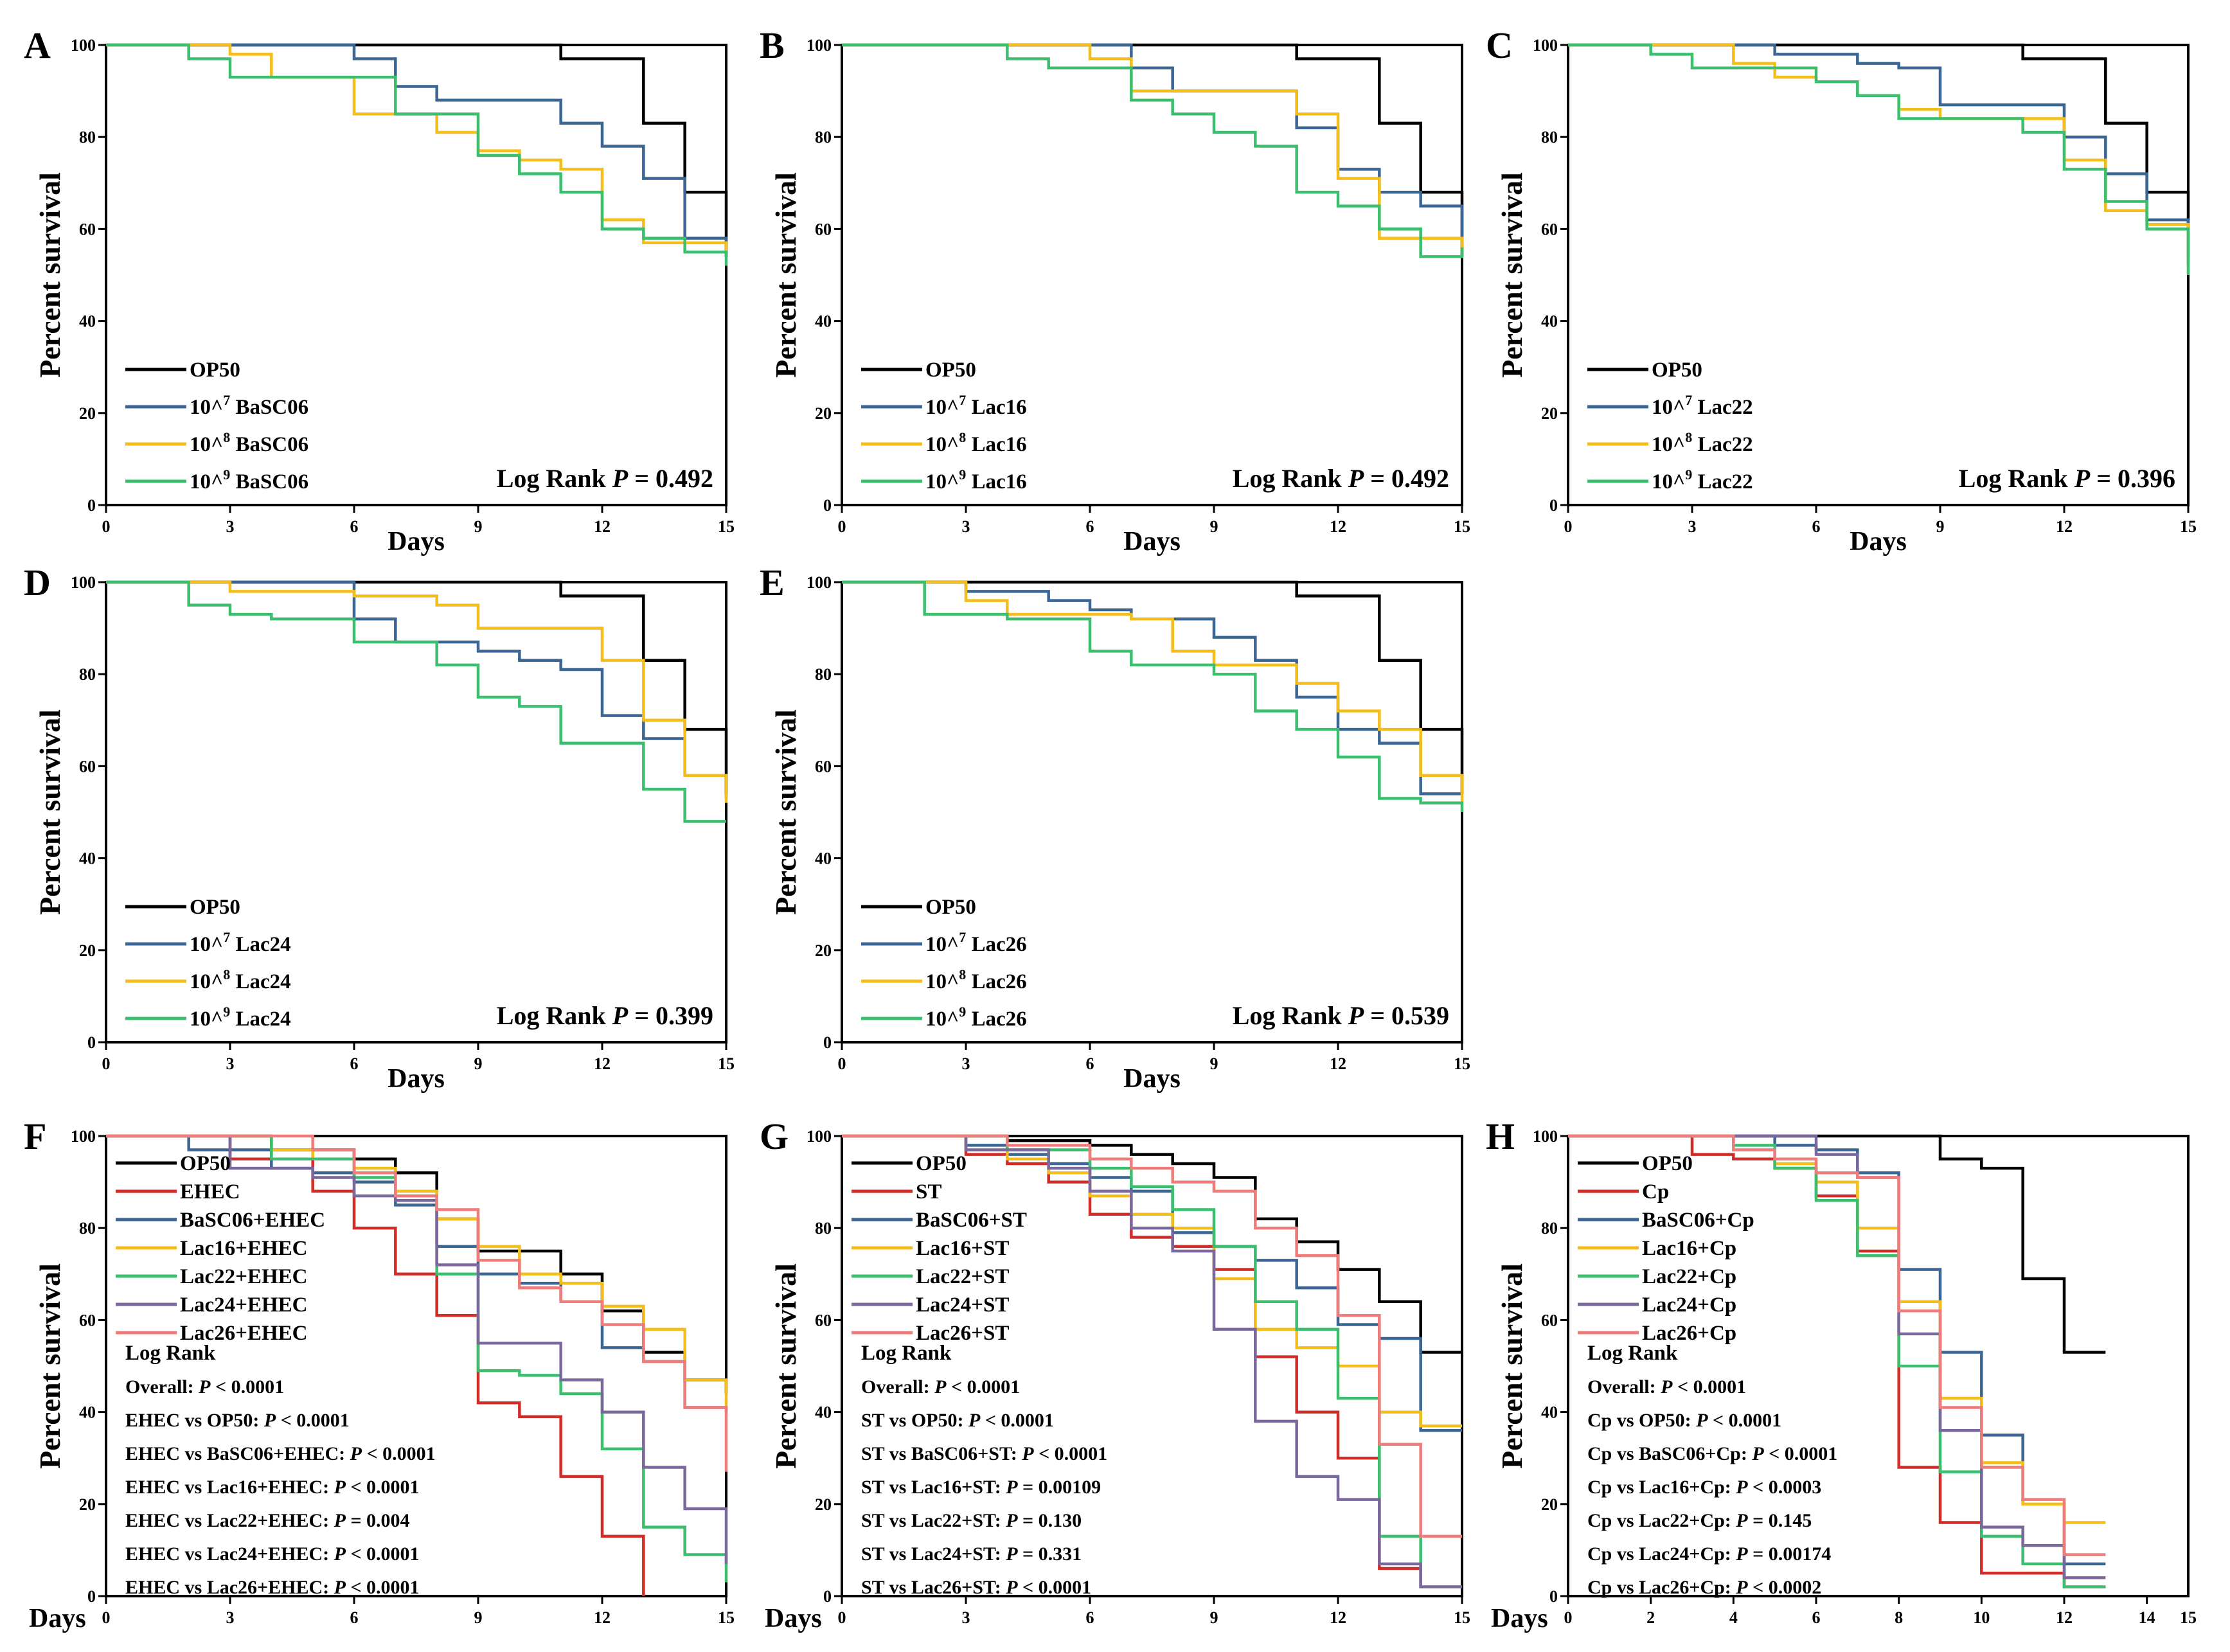  Describe the element at coordinates (1816, 1617) in the screenshot. I see `x-tick-label-text: 6` at that location.